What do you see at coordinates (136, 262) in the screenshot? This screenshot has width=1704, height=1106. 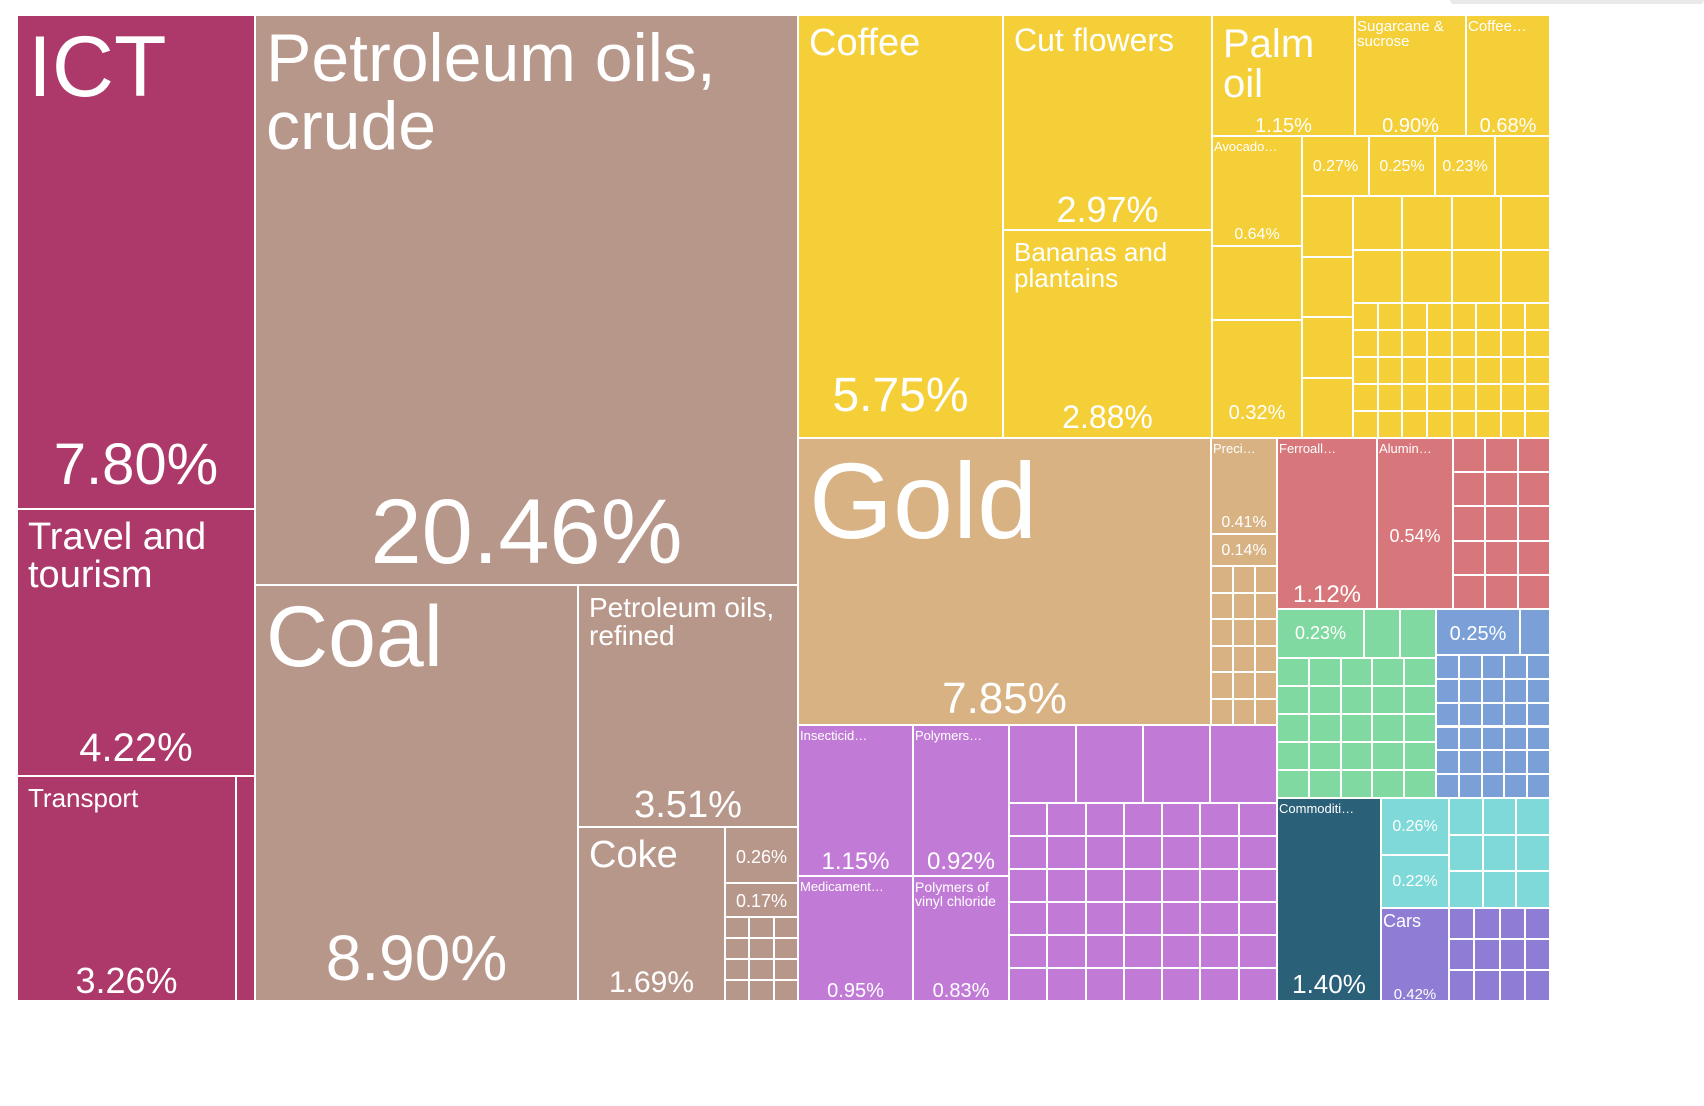 I see `treemap-tile-0: ICT 7.80%` at bounding box center [136, 262].